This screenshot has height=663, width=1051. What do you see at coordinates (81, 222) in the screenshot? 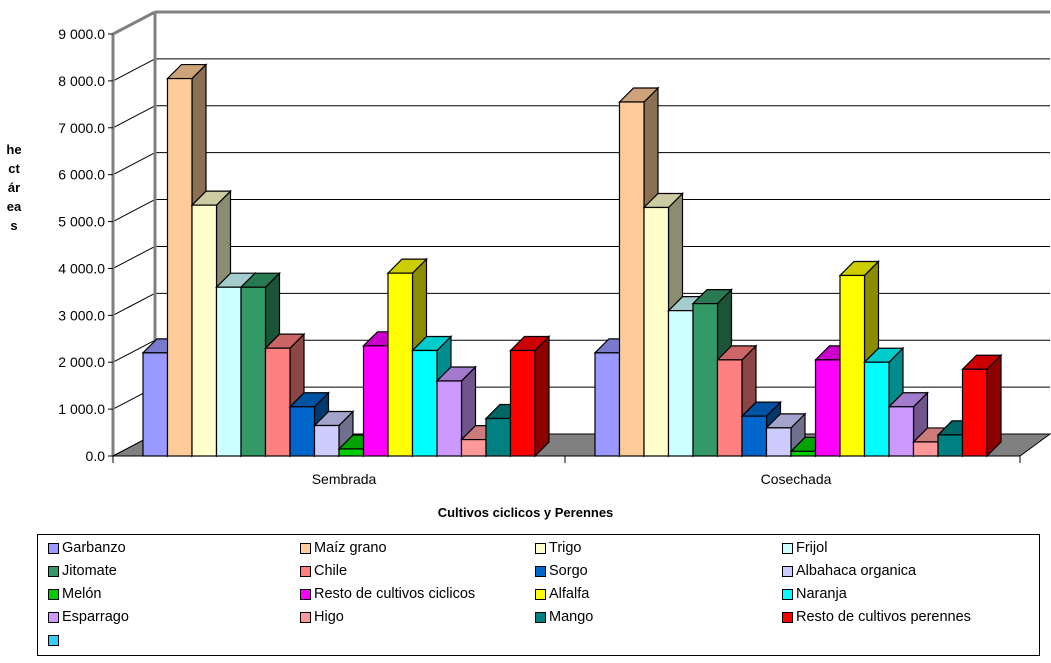
I see `y-tick-label: 5 000.0` at bounding box center [81, 222].